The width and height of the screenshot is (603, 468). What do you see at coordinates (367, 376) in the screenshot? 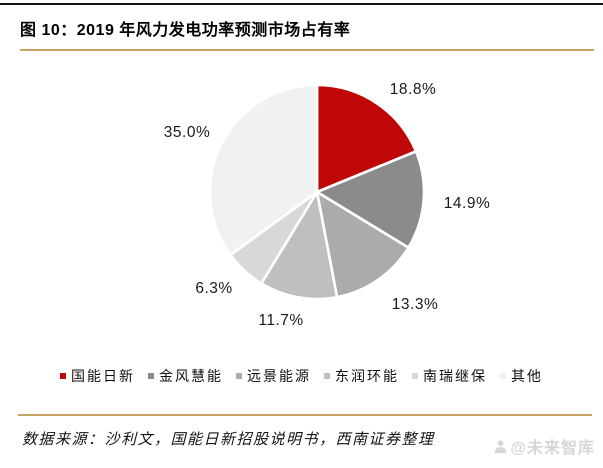
I see `legend-label: 东润环能` at bounding box center [367, 376].